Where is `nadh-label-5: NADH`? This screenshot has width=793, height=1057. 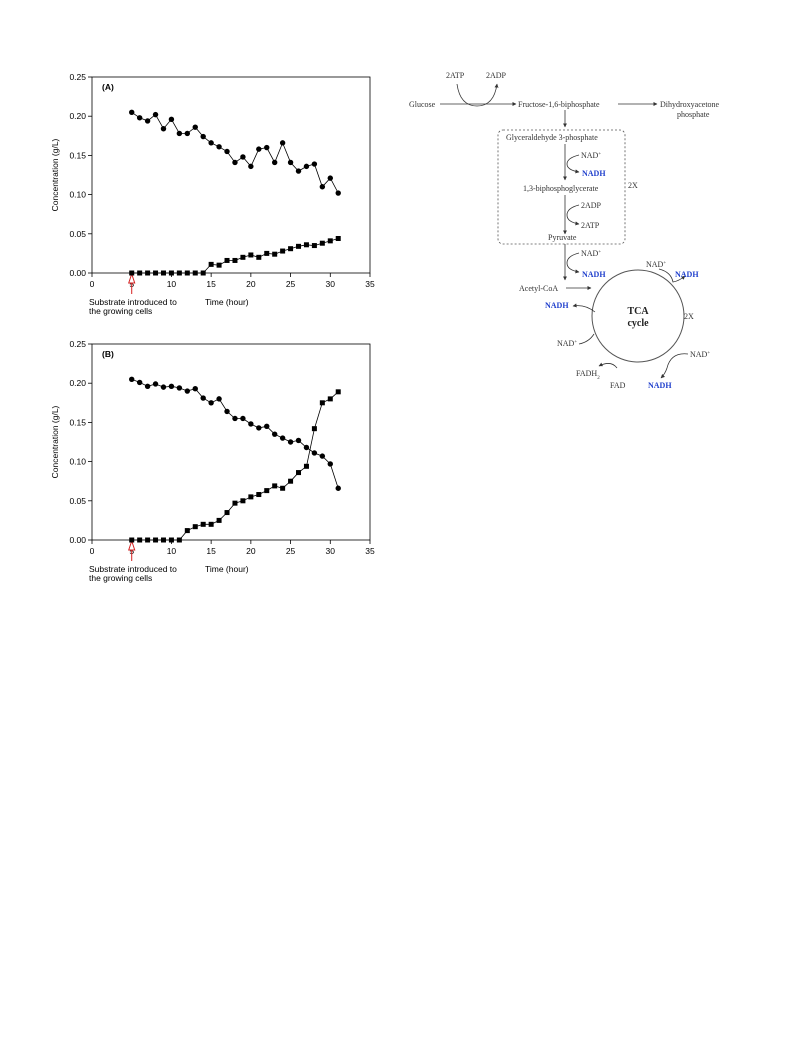 nadh-label-5: NADH is located at coordinates (660, 385).